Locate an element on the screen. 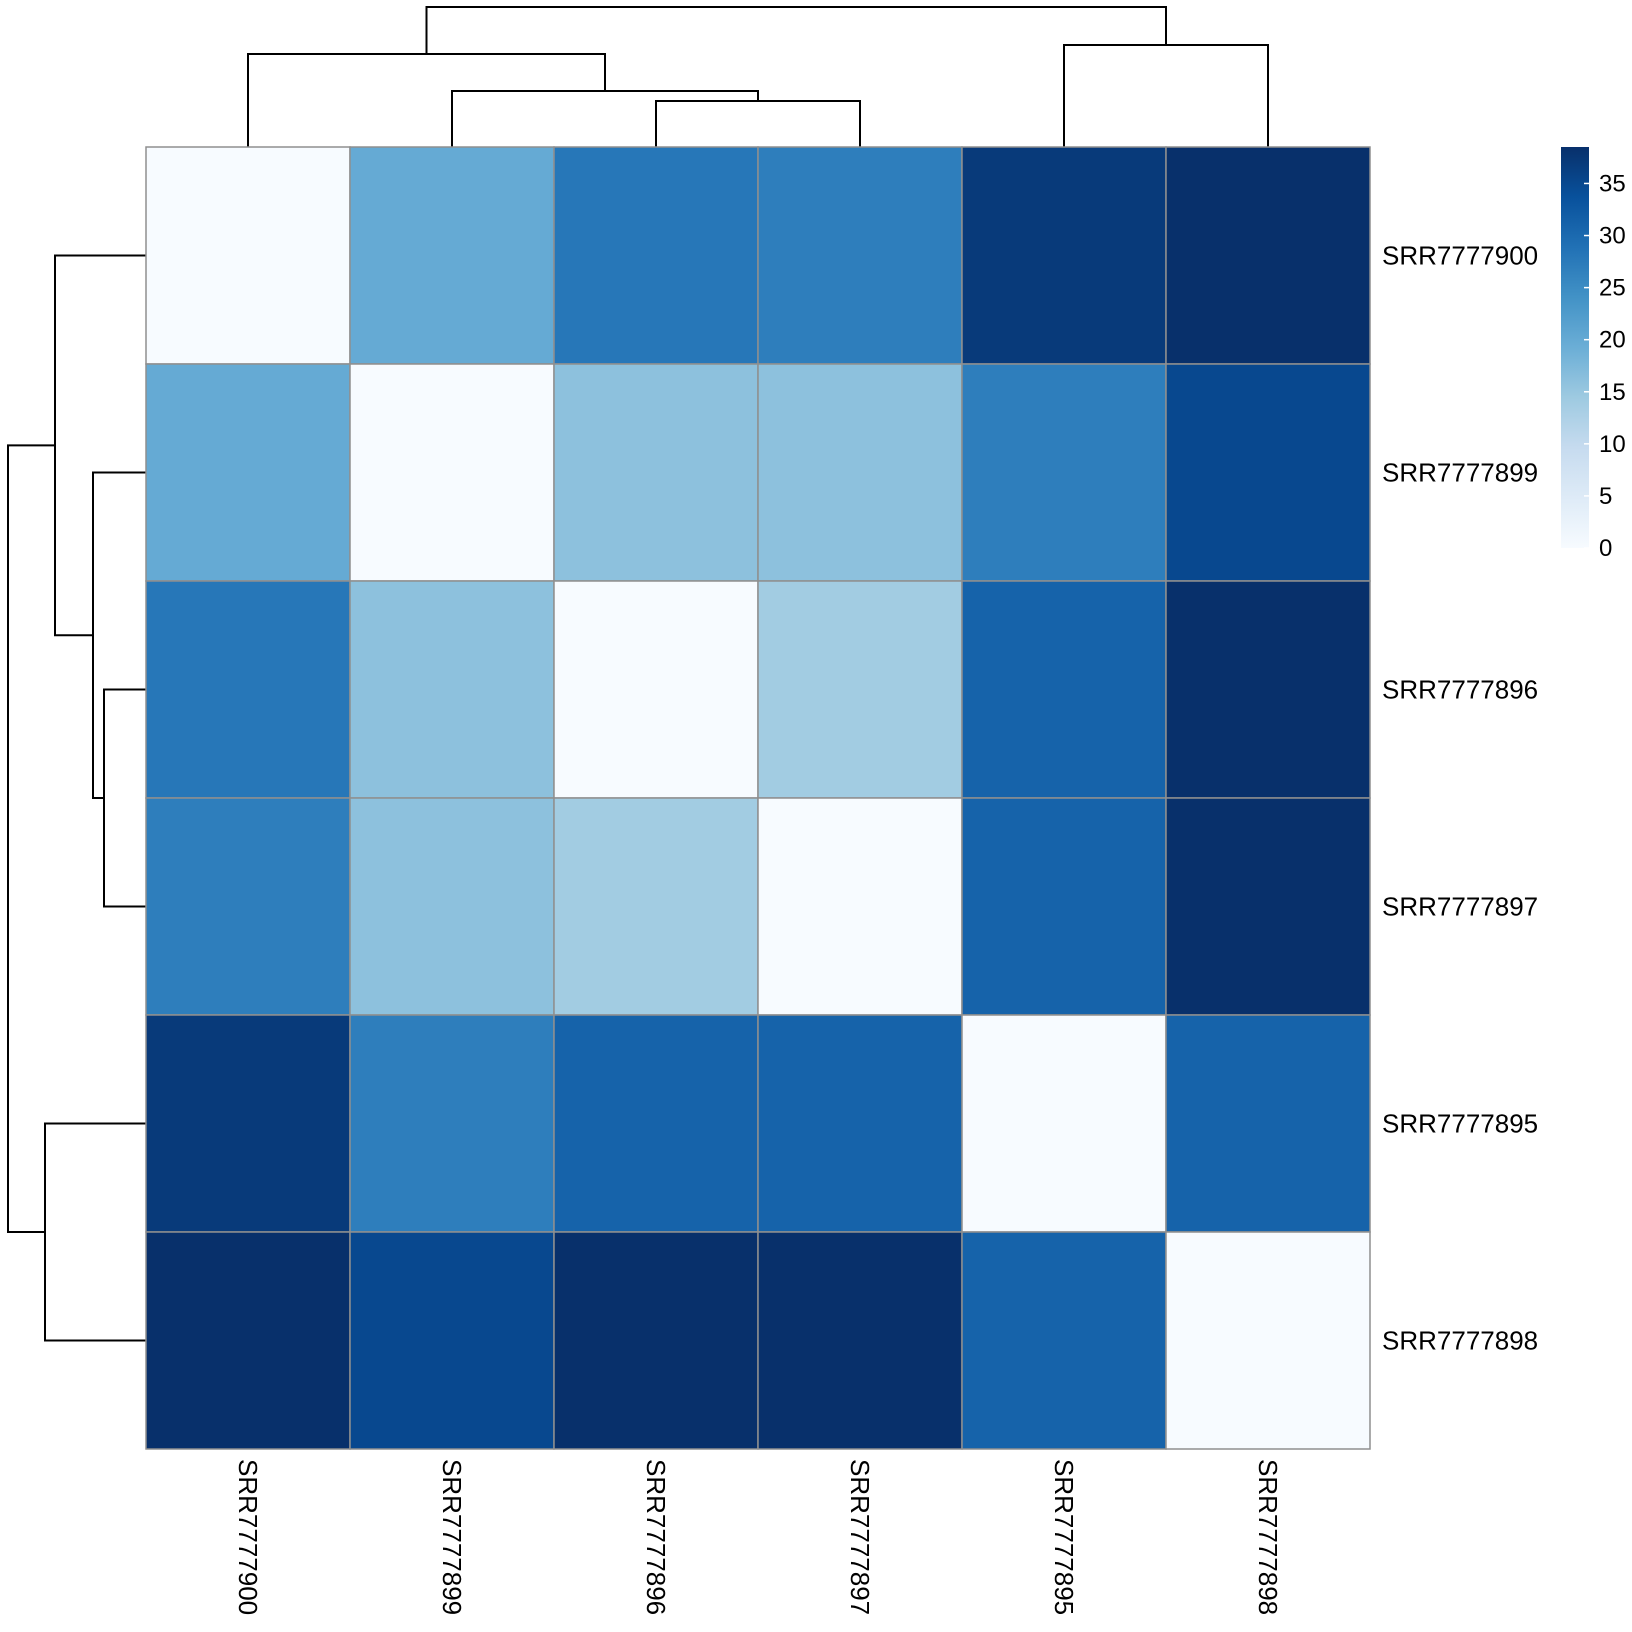 The image size is (1632, 1632). row-label: SRR7777896 is located at coordinates (1460, 690).